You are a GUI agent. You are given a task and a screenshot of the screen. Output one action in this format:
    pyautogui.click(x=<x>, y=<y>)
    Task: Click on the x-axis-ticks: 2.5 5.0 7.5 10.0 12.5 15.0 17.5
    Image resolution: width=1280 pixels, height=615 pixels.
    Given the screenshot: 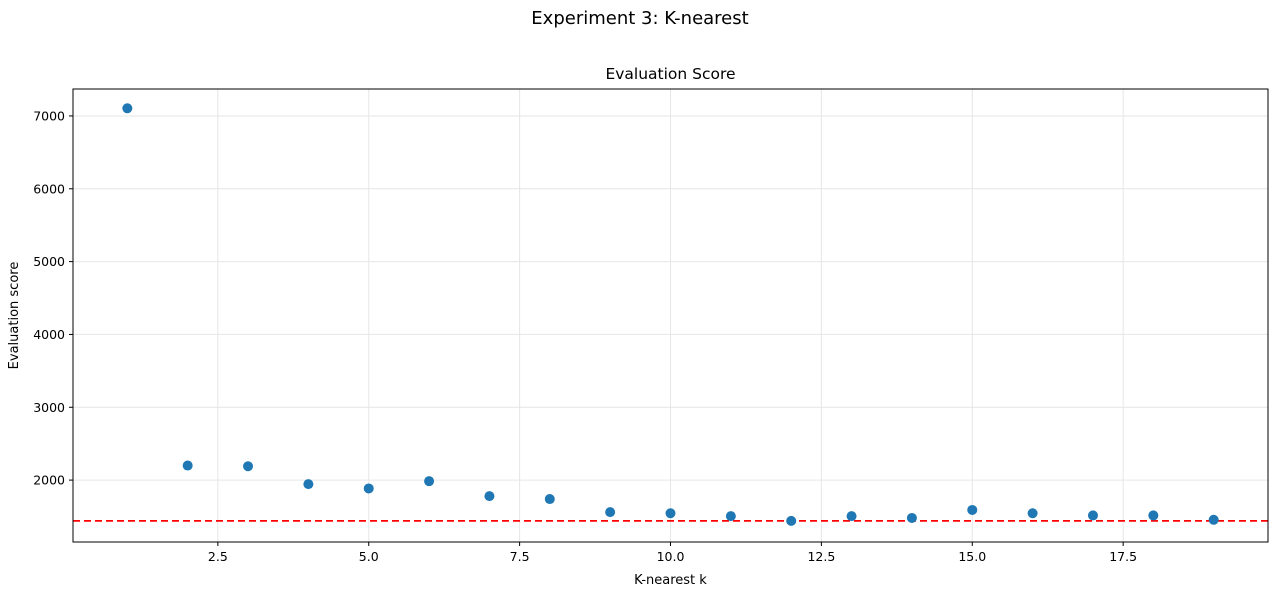 What is the action you would take?
    pyautogui.click(x=672, y=553)
    